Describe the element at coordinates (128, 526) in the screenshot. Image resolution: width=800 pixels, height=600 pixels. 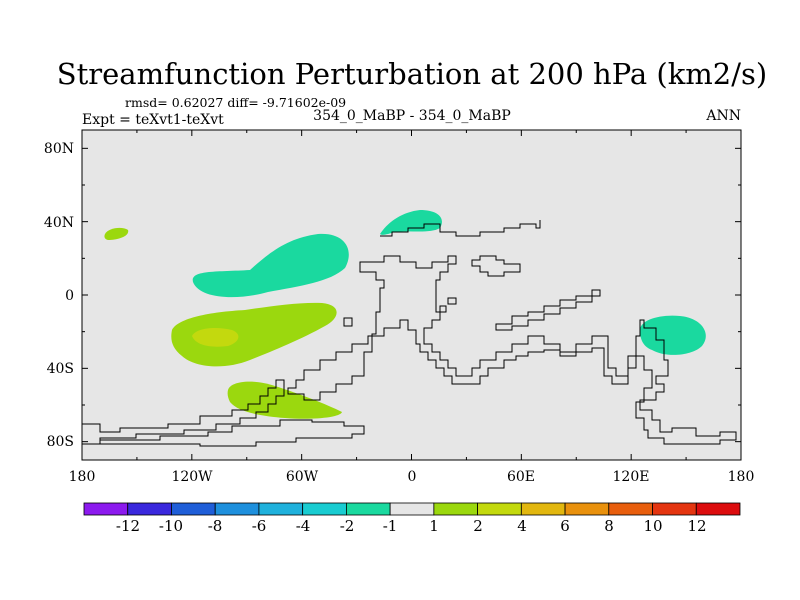
I see `colorbar-label: -12` at that location.